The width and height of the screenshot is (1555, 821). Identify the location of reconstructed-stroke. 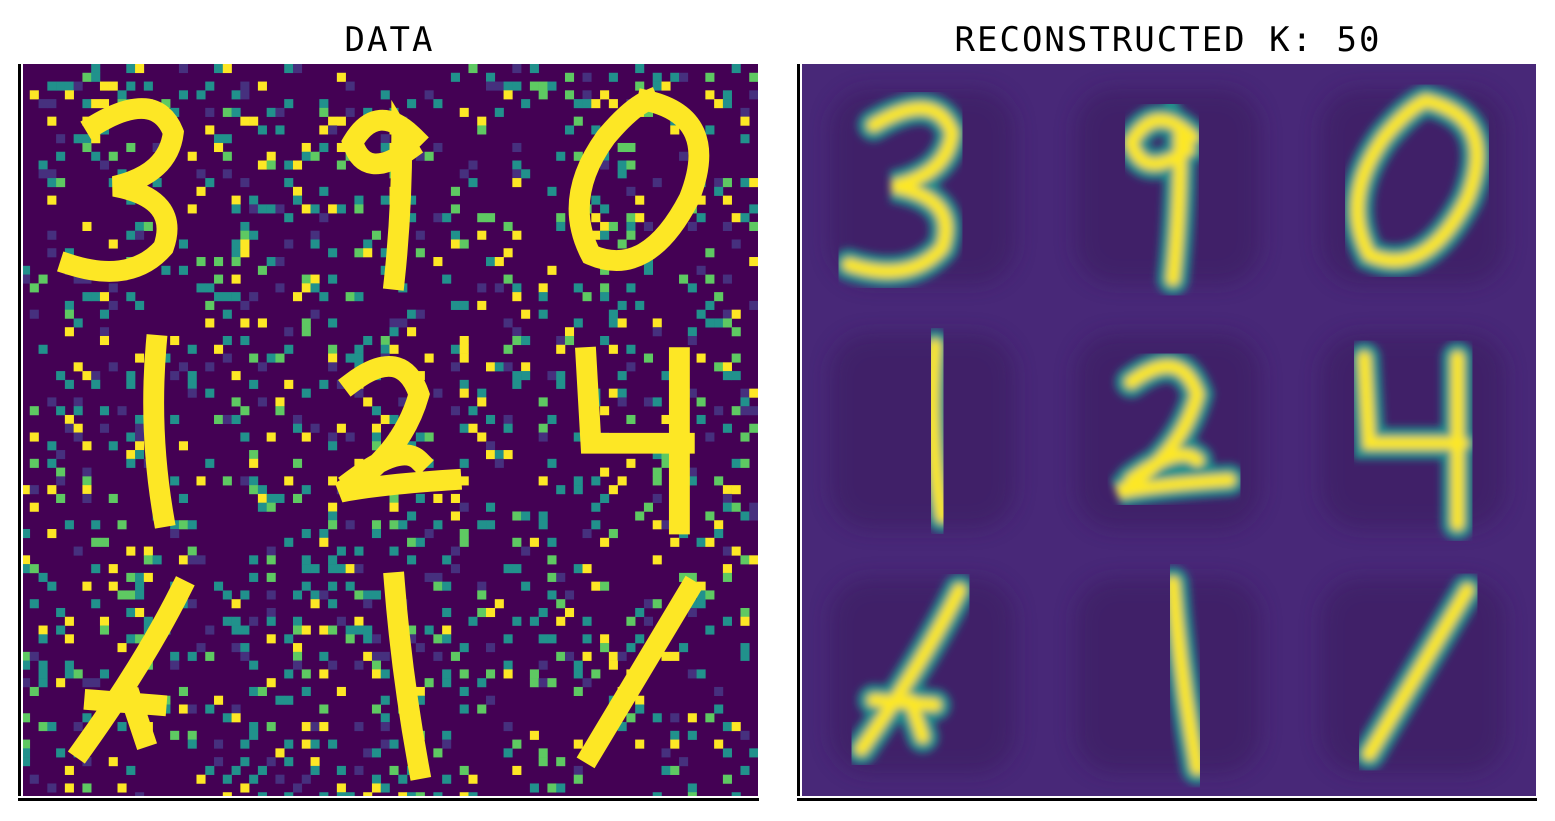
(900, 190).